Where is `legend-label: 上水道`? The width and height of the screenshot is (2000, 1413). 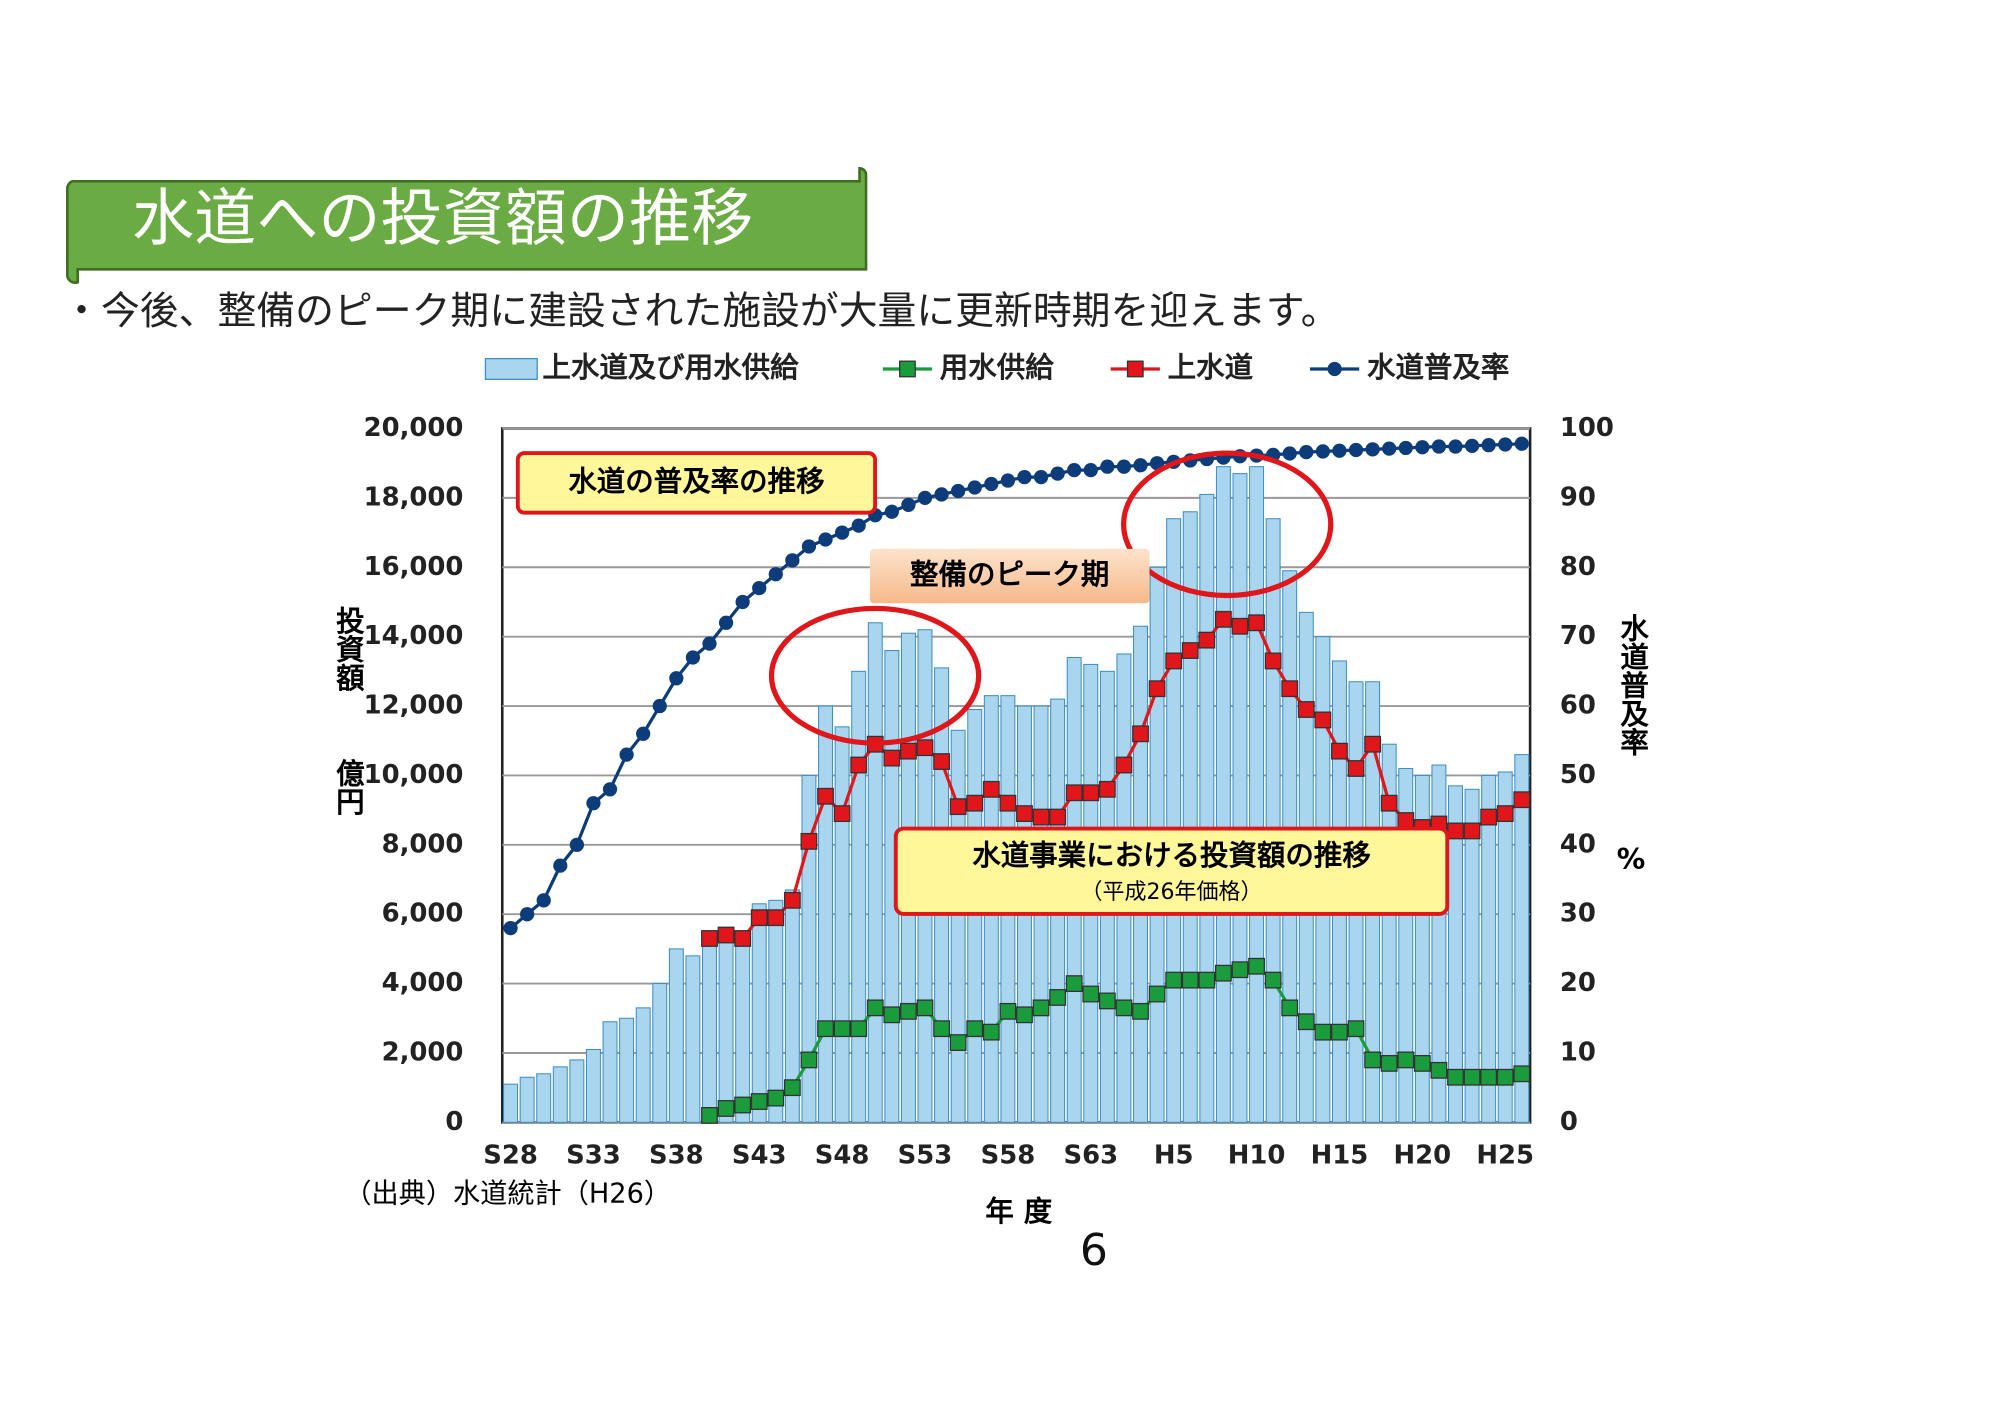
legend-label: 上水道 is located at coordinates (1211, 367).